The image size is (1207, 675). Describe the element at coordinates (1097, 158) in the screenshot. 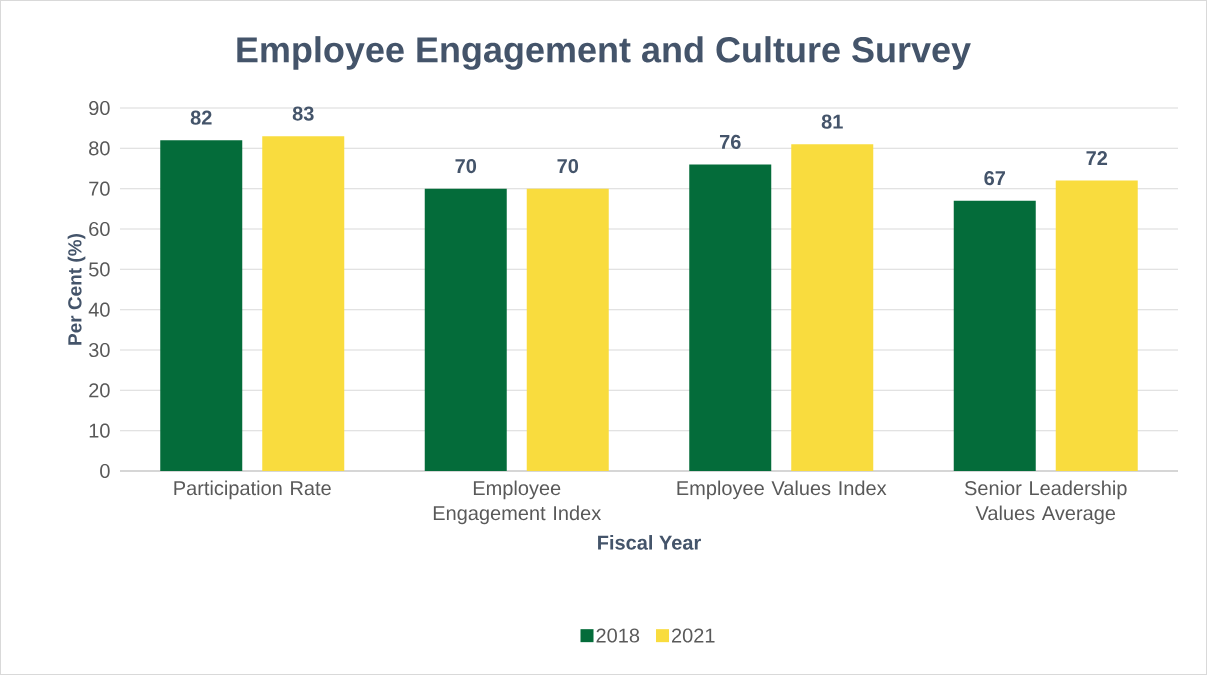

I see `data-label: 72` at that location.